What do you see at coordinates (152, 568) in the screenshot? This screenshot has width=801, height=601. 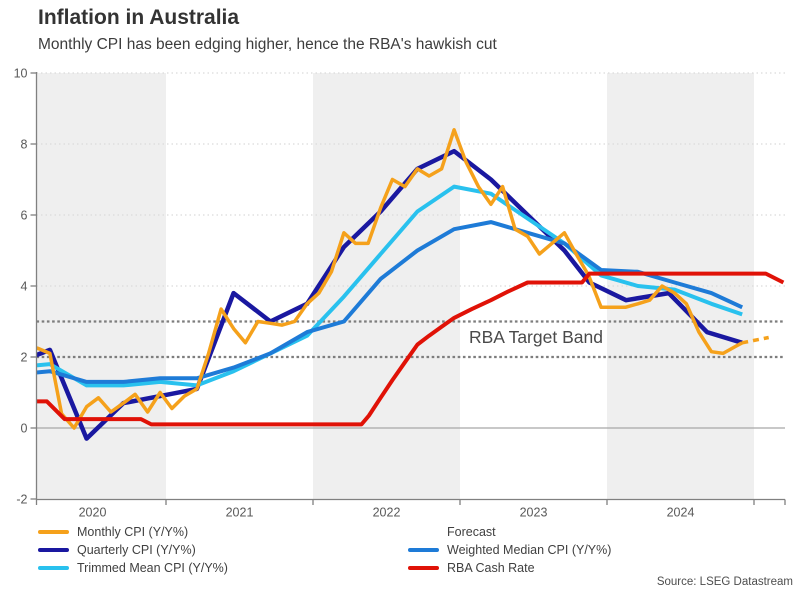 I see `legend-label-trimmed-mean: Trimmed Mean CPI (Y/Y%)` at bounding box center [152, 568].